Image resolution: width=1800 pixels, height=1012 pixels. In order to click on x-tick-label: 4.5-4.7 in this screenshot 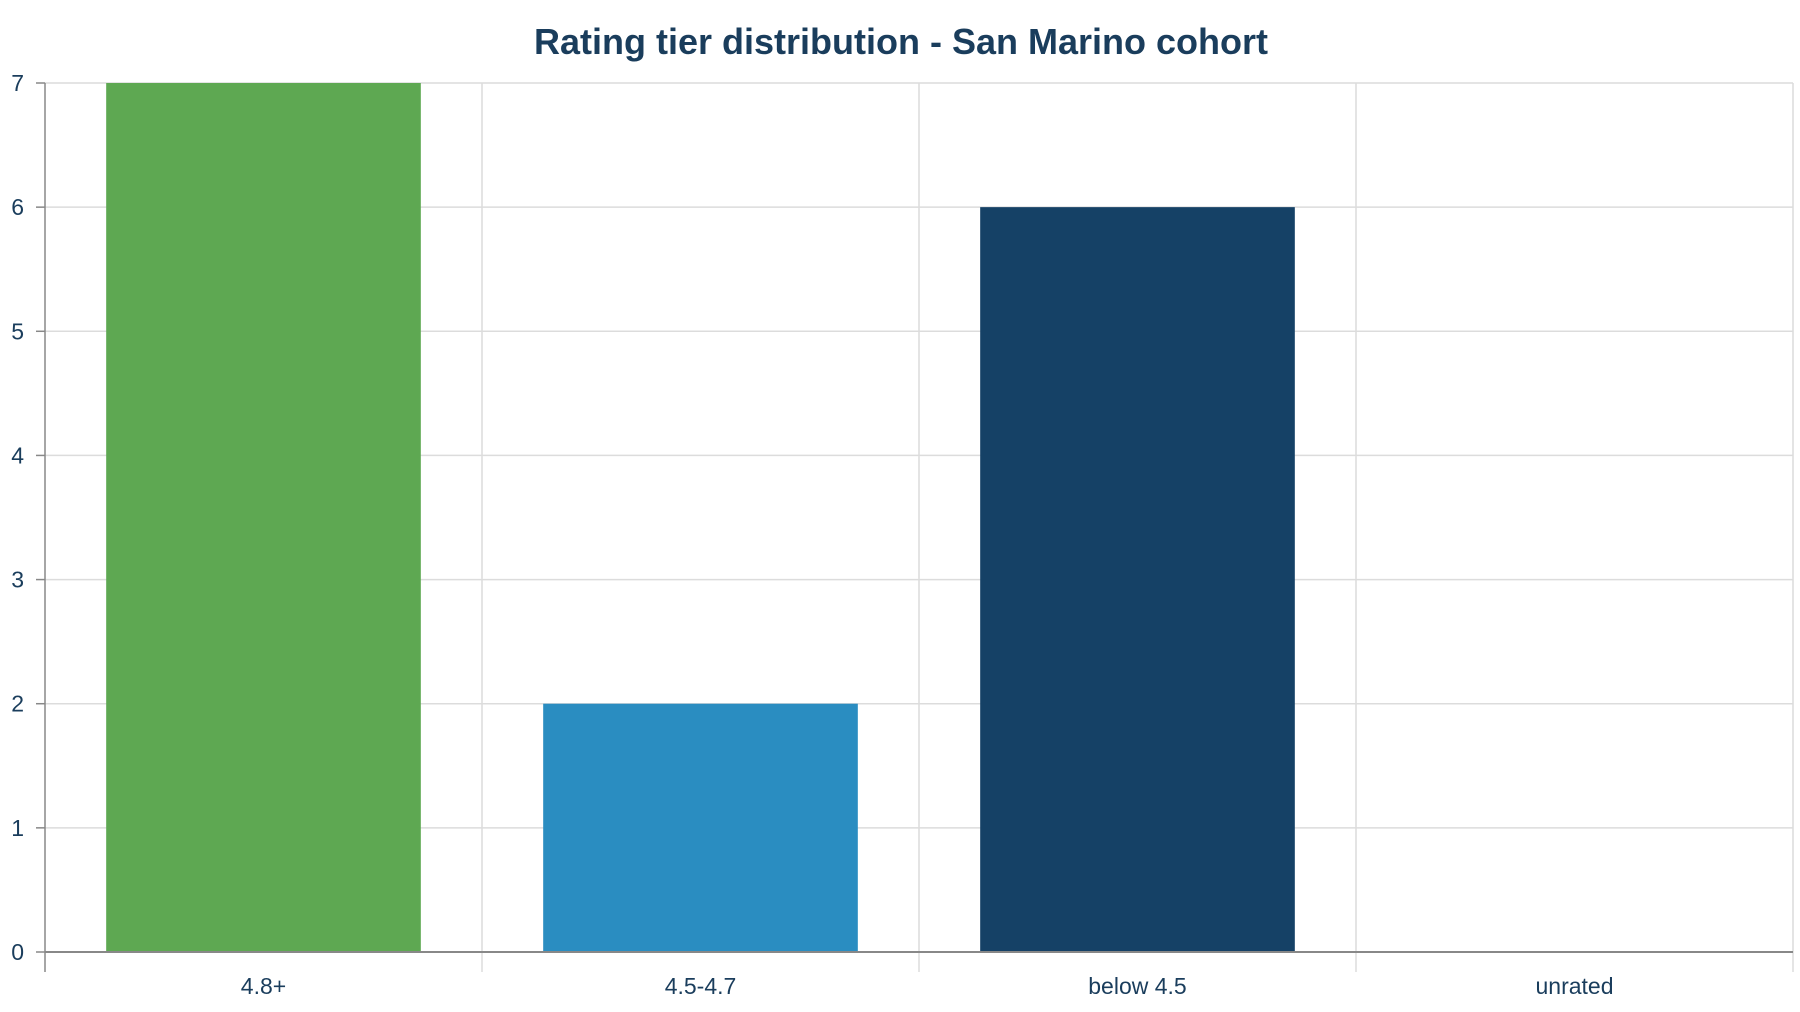, I will do `click(701, 986)`.